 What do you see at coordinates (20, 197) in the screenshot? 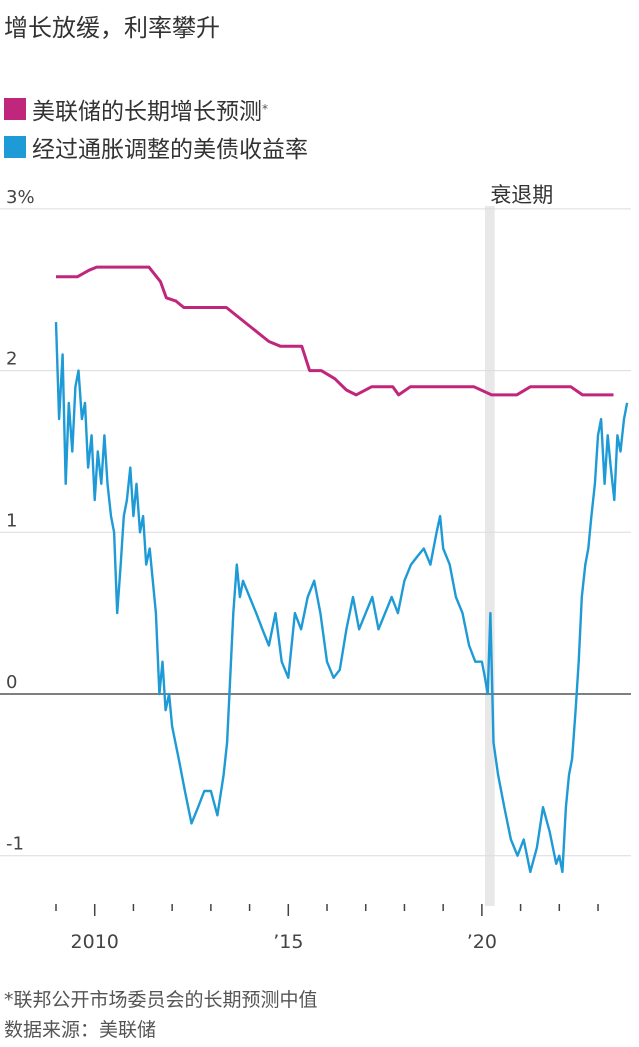
I see `y-tick-label: 3%` at bounding box center [20, 197].